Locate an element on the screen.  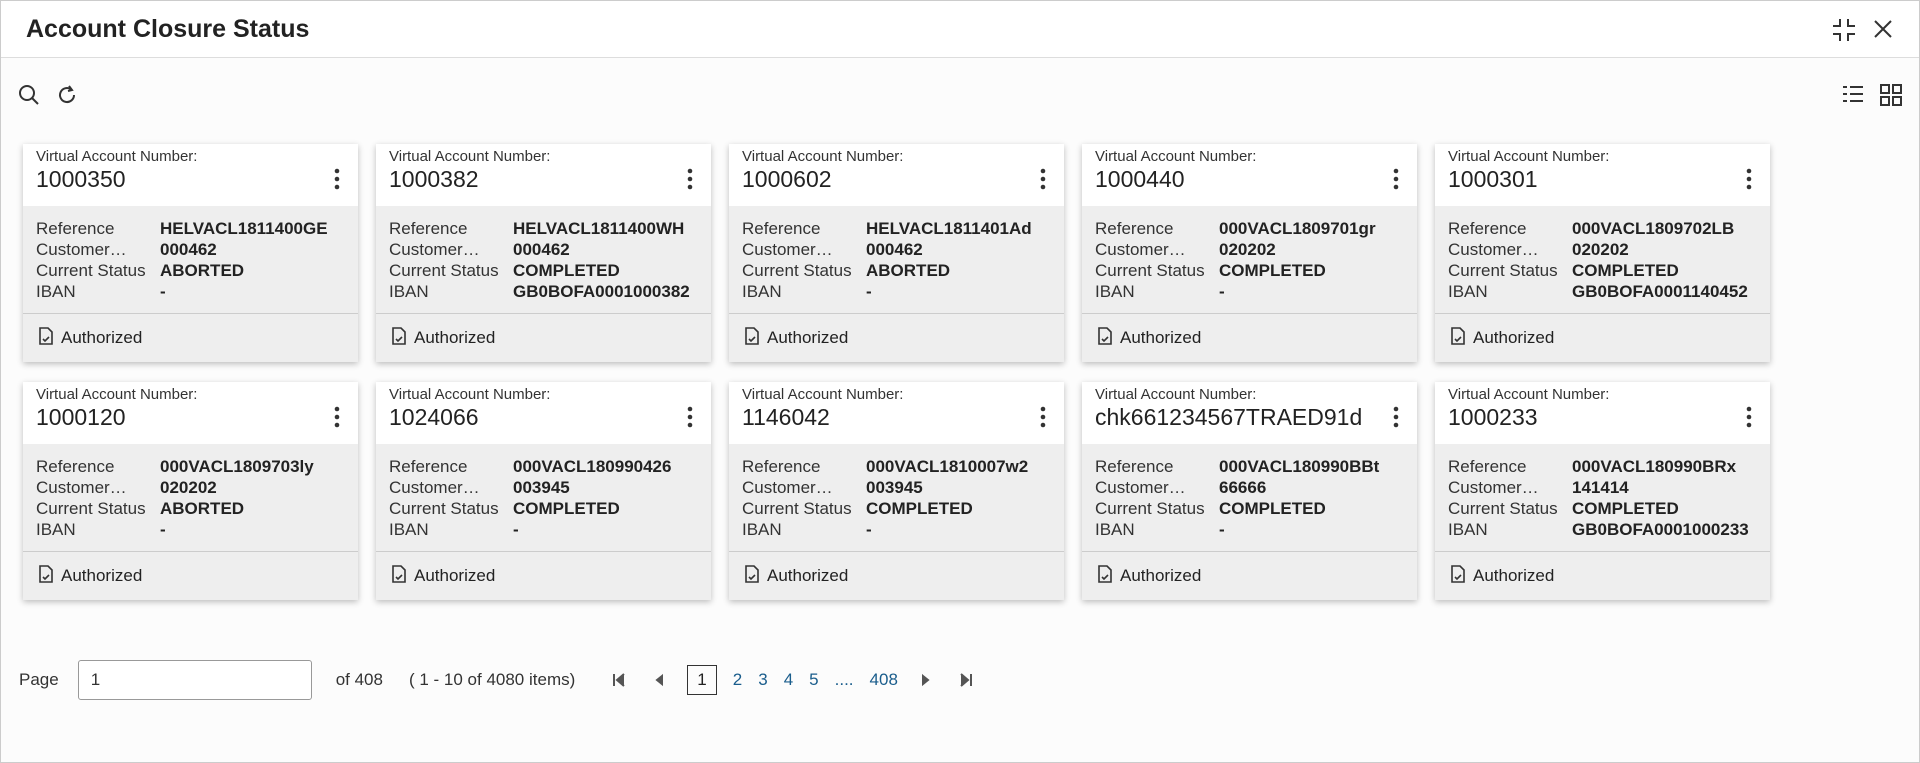
field-row: IBAN GB0BOFA0001140452 is located at coordinates (1602, 291).